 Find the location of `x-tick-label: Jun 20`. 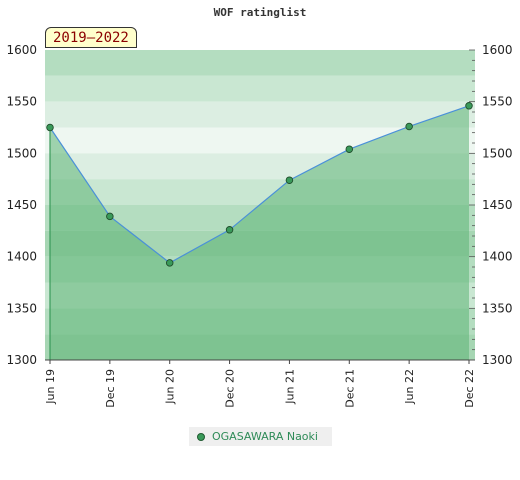

x-tick-label: Jun 20 is located at coordinates (170, 387).